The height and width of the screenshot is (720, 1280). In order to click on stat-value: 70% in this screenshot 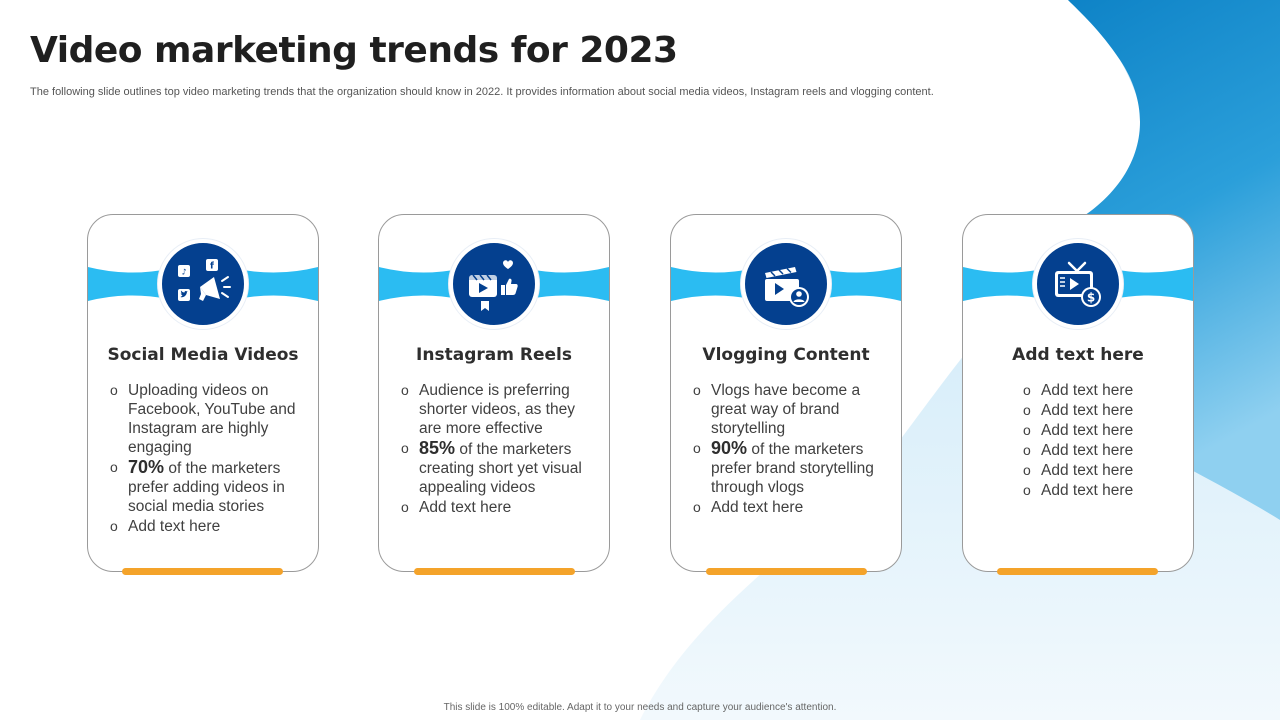, I will do `click(146, 467)`.